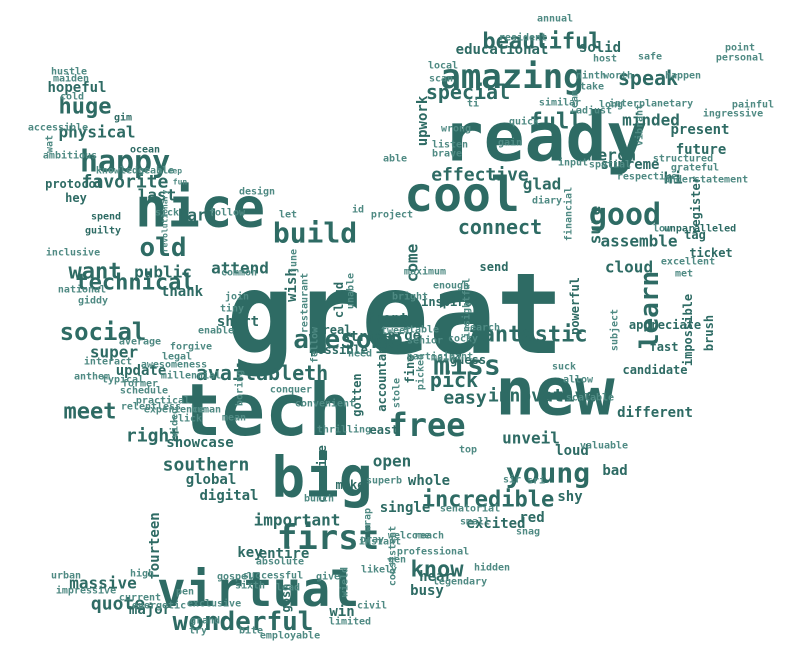 Image resolution: width=795 pixels, height=657 pixels. I want to click on word-low: low, so click(662, 229).